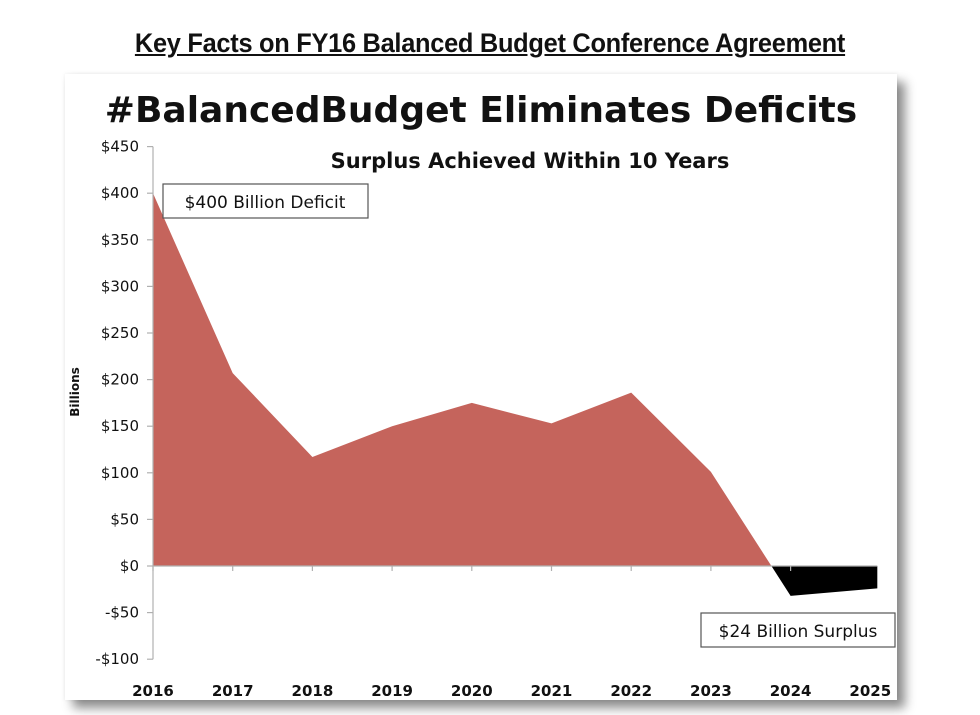 The width and height of the screenshot is (980, 715). Describe the element at coordinates (120, 380) in the screenshot. I see `y-tick-label: $200` at that location.